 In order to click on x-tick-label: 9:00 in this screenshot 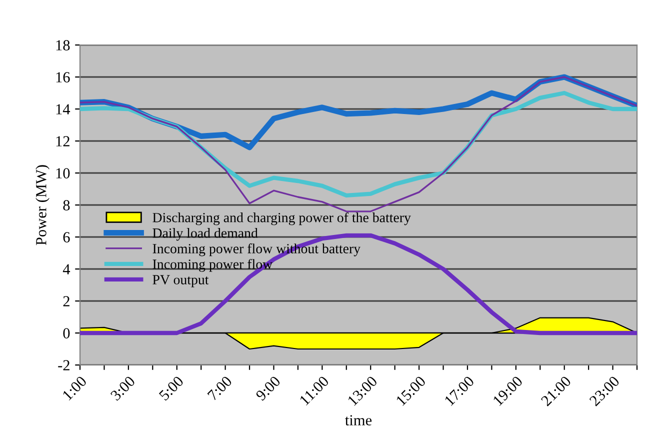, I will do `click(268, 388)`.